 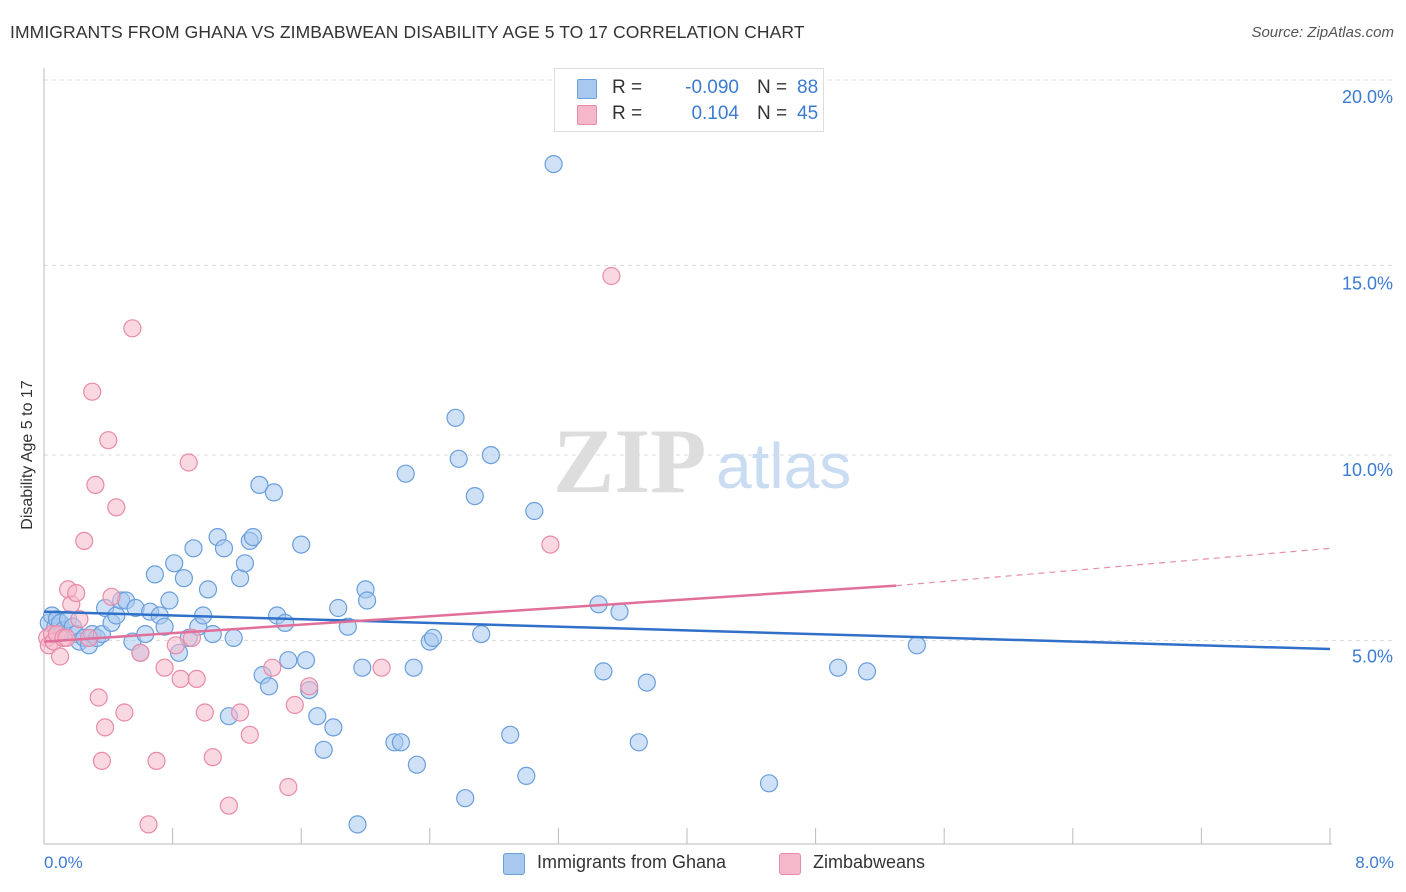 I want to click on trend-line-ghana, so click(x=687, y=630).